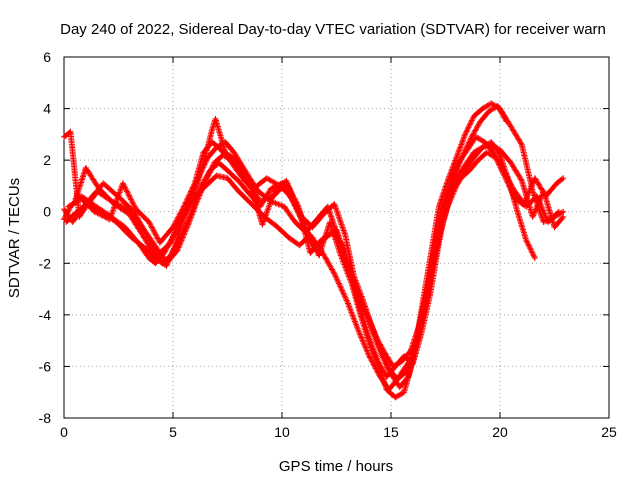 Image resolution: width=640 pixels, height=485 pixels. What do you see at coordinates (45, 315) in the screenshot?
I see `y-tick-label: -4` at bounding box center [45, 315].